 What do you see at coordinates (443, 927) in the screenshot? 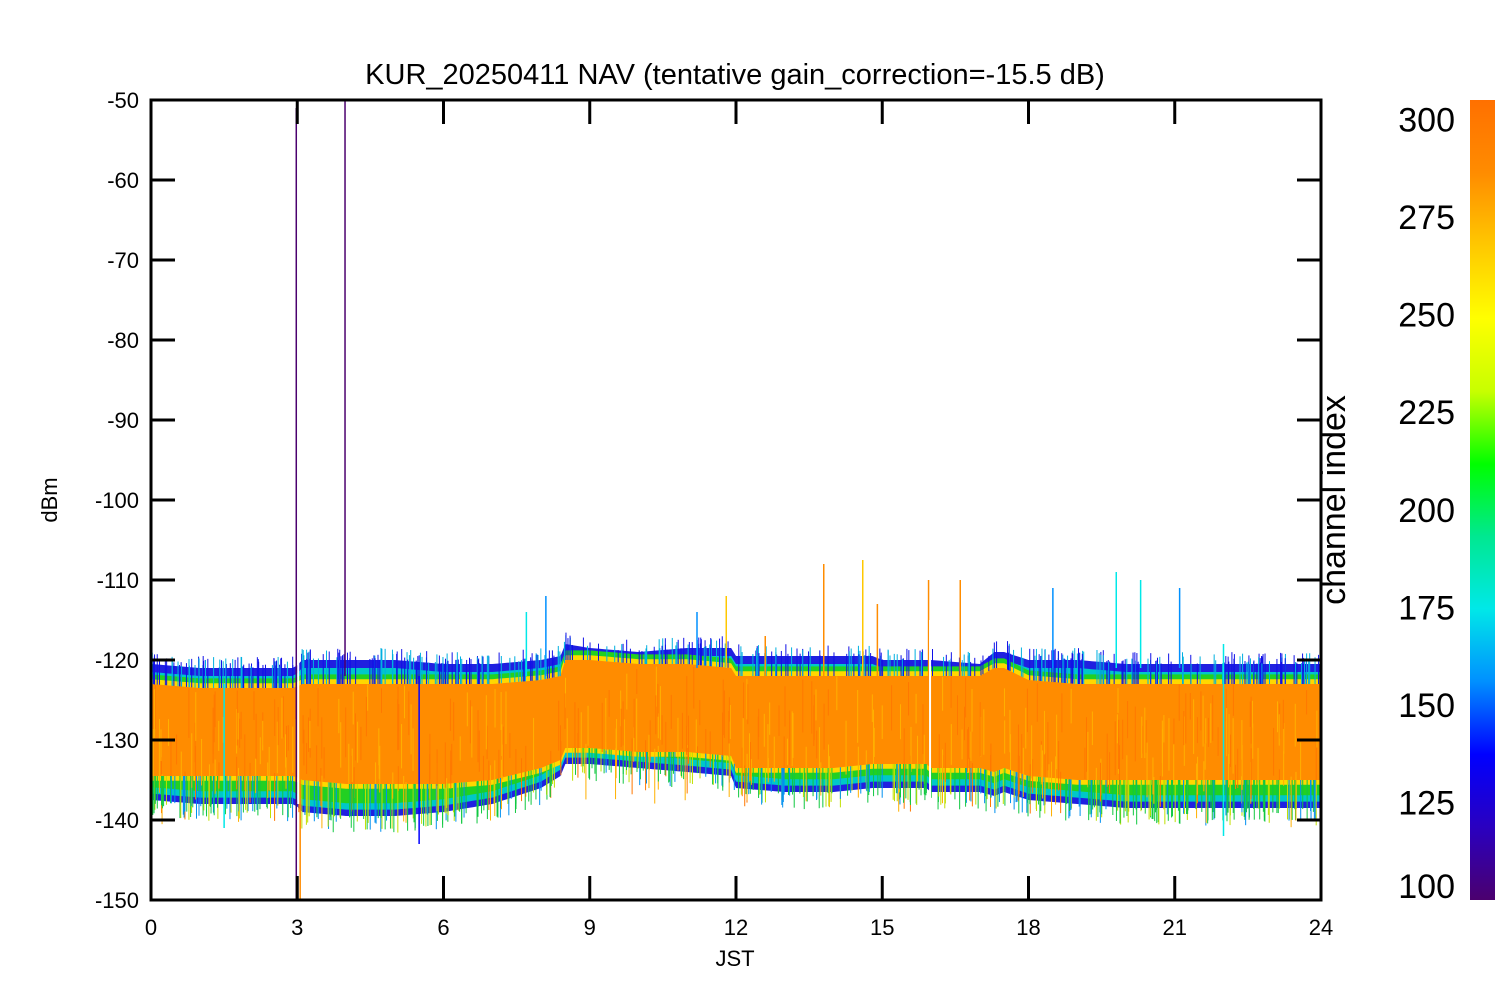
I see `x-tick-label: 6` at bounding box center [443, 927].